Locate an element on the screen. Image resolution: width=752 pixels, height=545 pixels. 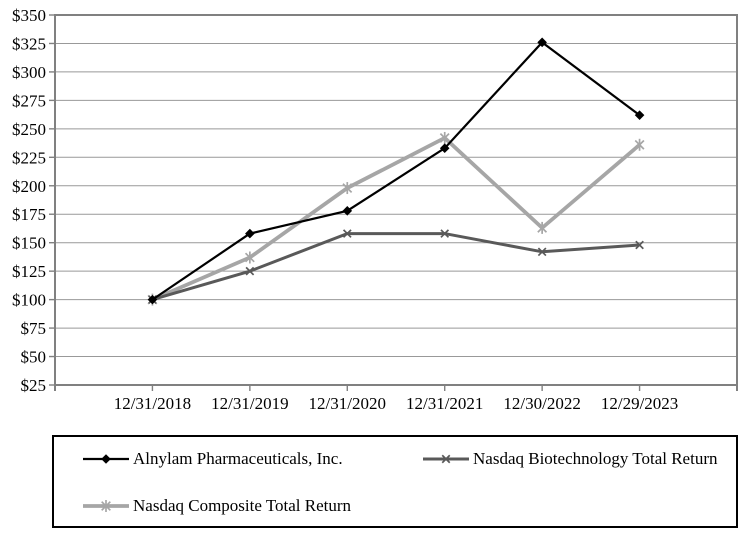
legend-row: Nasdaq Composite Total Return is located at coordinates (409, 506).